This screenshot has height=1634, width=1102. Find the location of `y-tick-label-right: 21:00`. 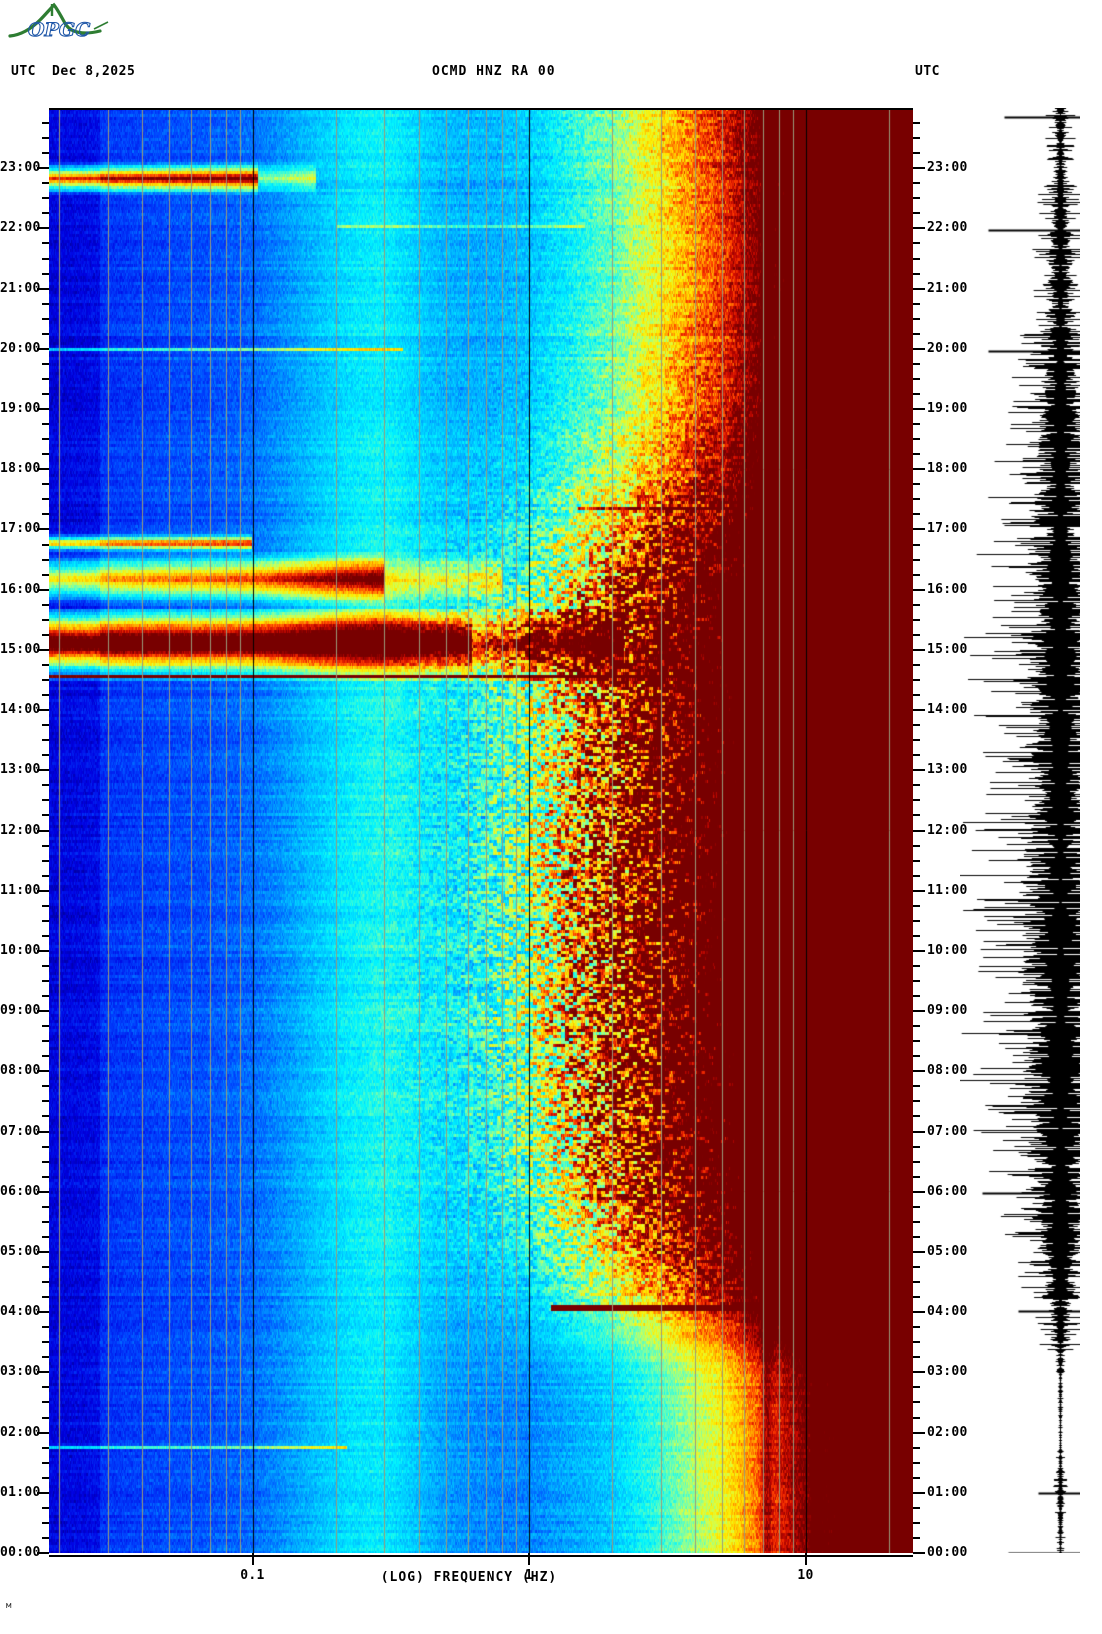

y-tick-label-right: 21:00 is located at coordinates (947, 288).